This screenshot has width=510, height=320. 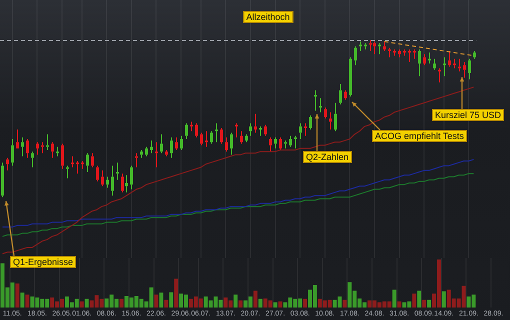 I want to click on annotation: ACOG empfiehlt Tests, so click(x=419, y=136).